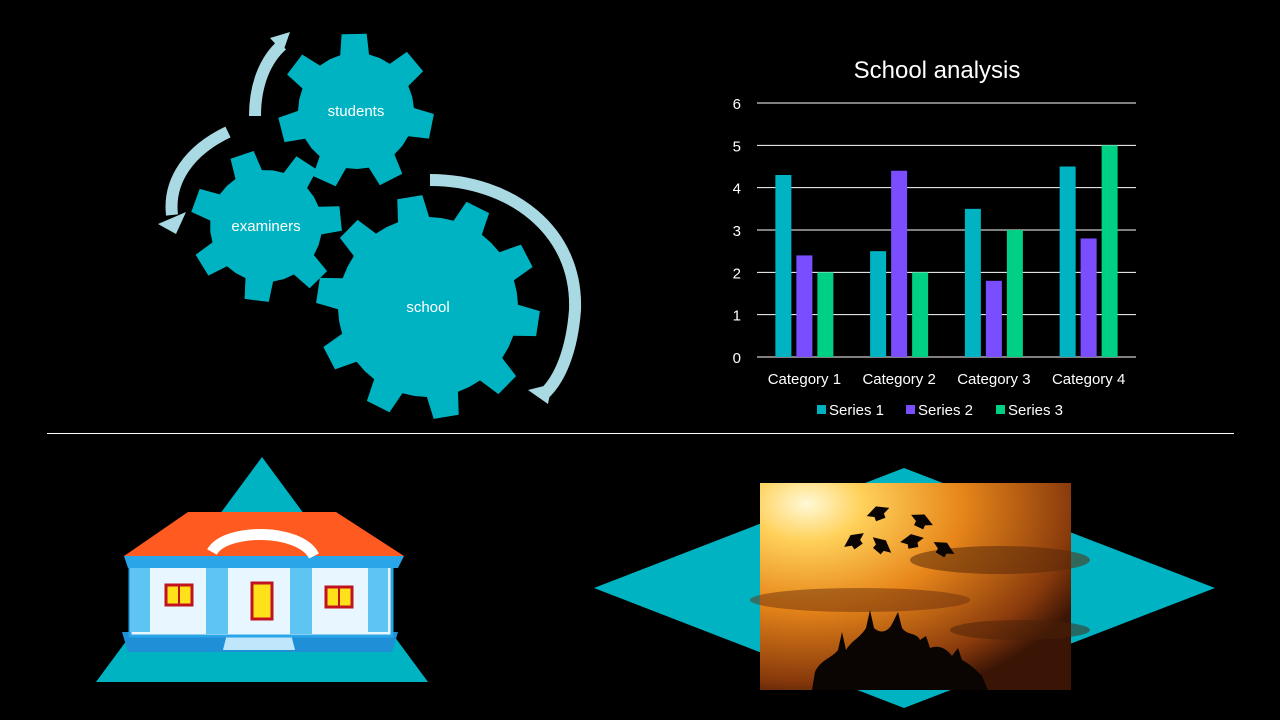 The height and width of the screenshot is (720, 1280). What do you see at coordinates (898, 379) in the screenshot?
I see `x-tick-label: Category 2` at bounding box center [898, 379].